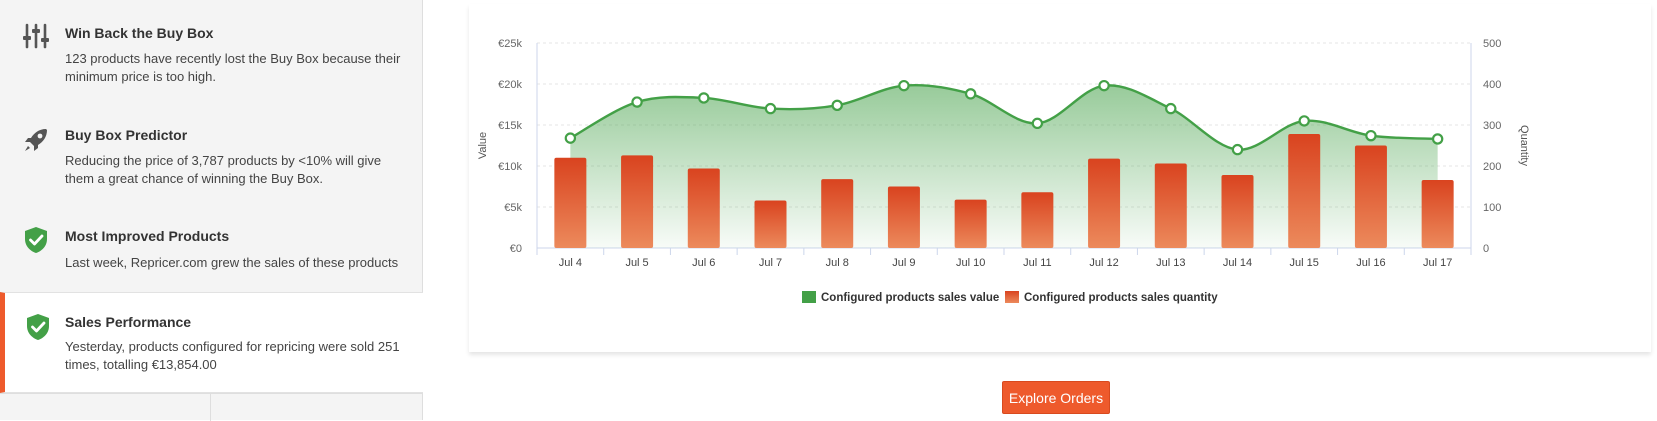  I want to click on x-tick-label: Jul 4, so click(570, 263).